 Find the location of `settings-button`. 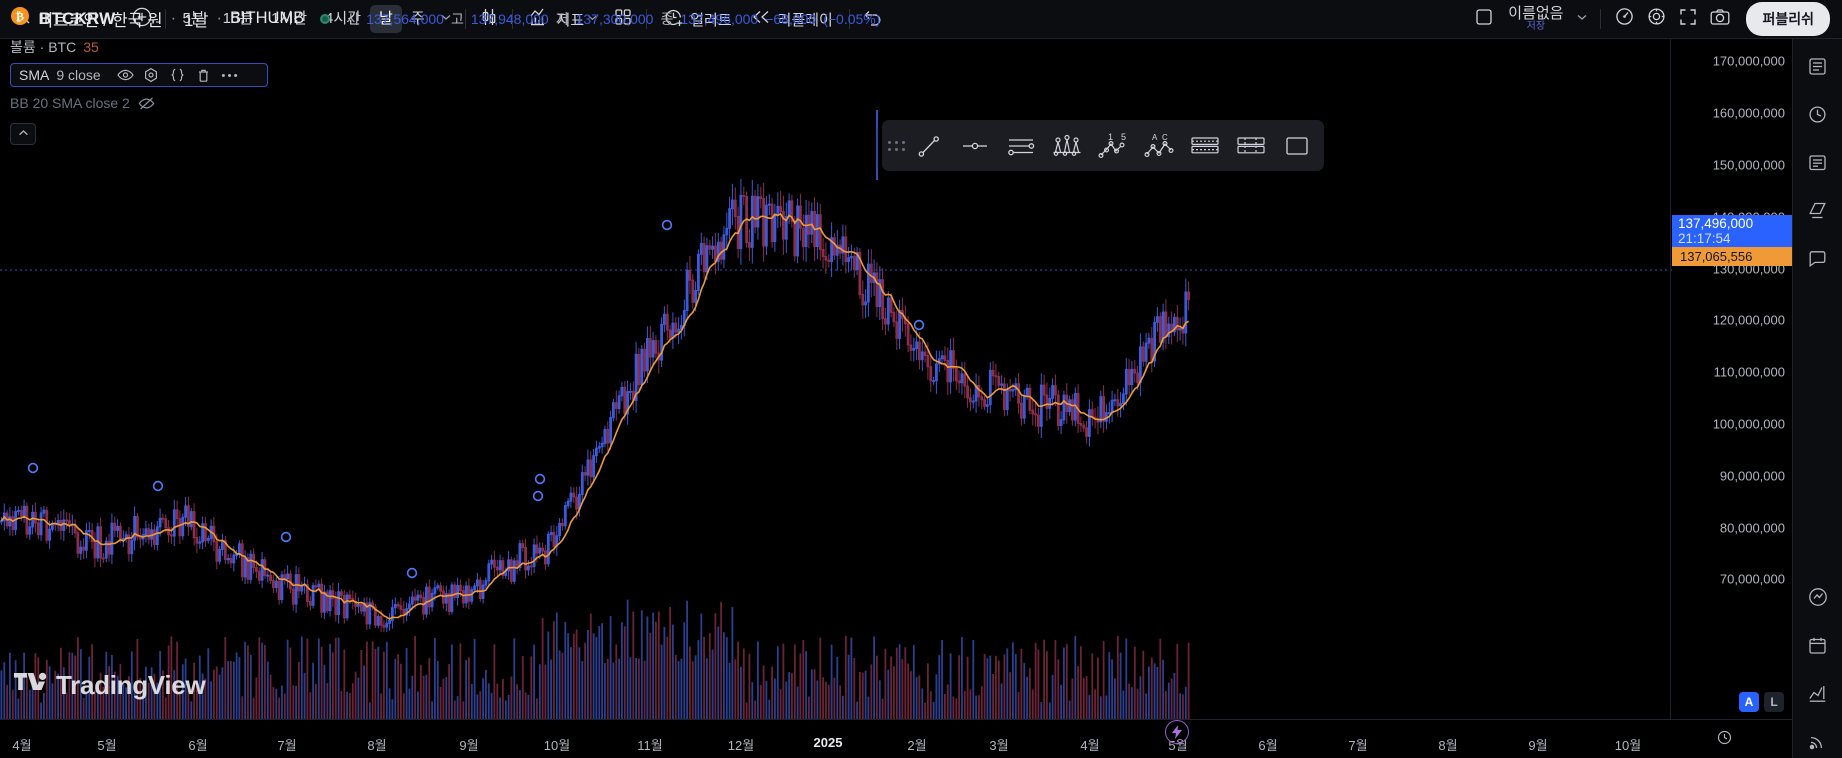

settings-button is located at coordinates (1656, 19).